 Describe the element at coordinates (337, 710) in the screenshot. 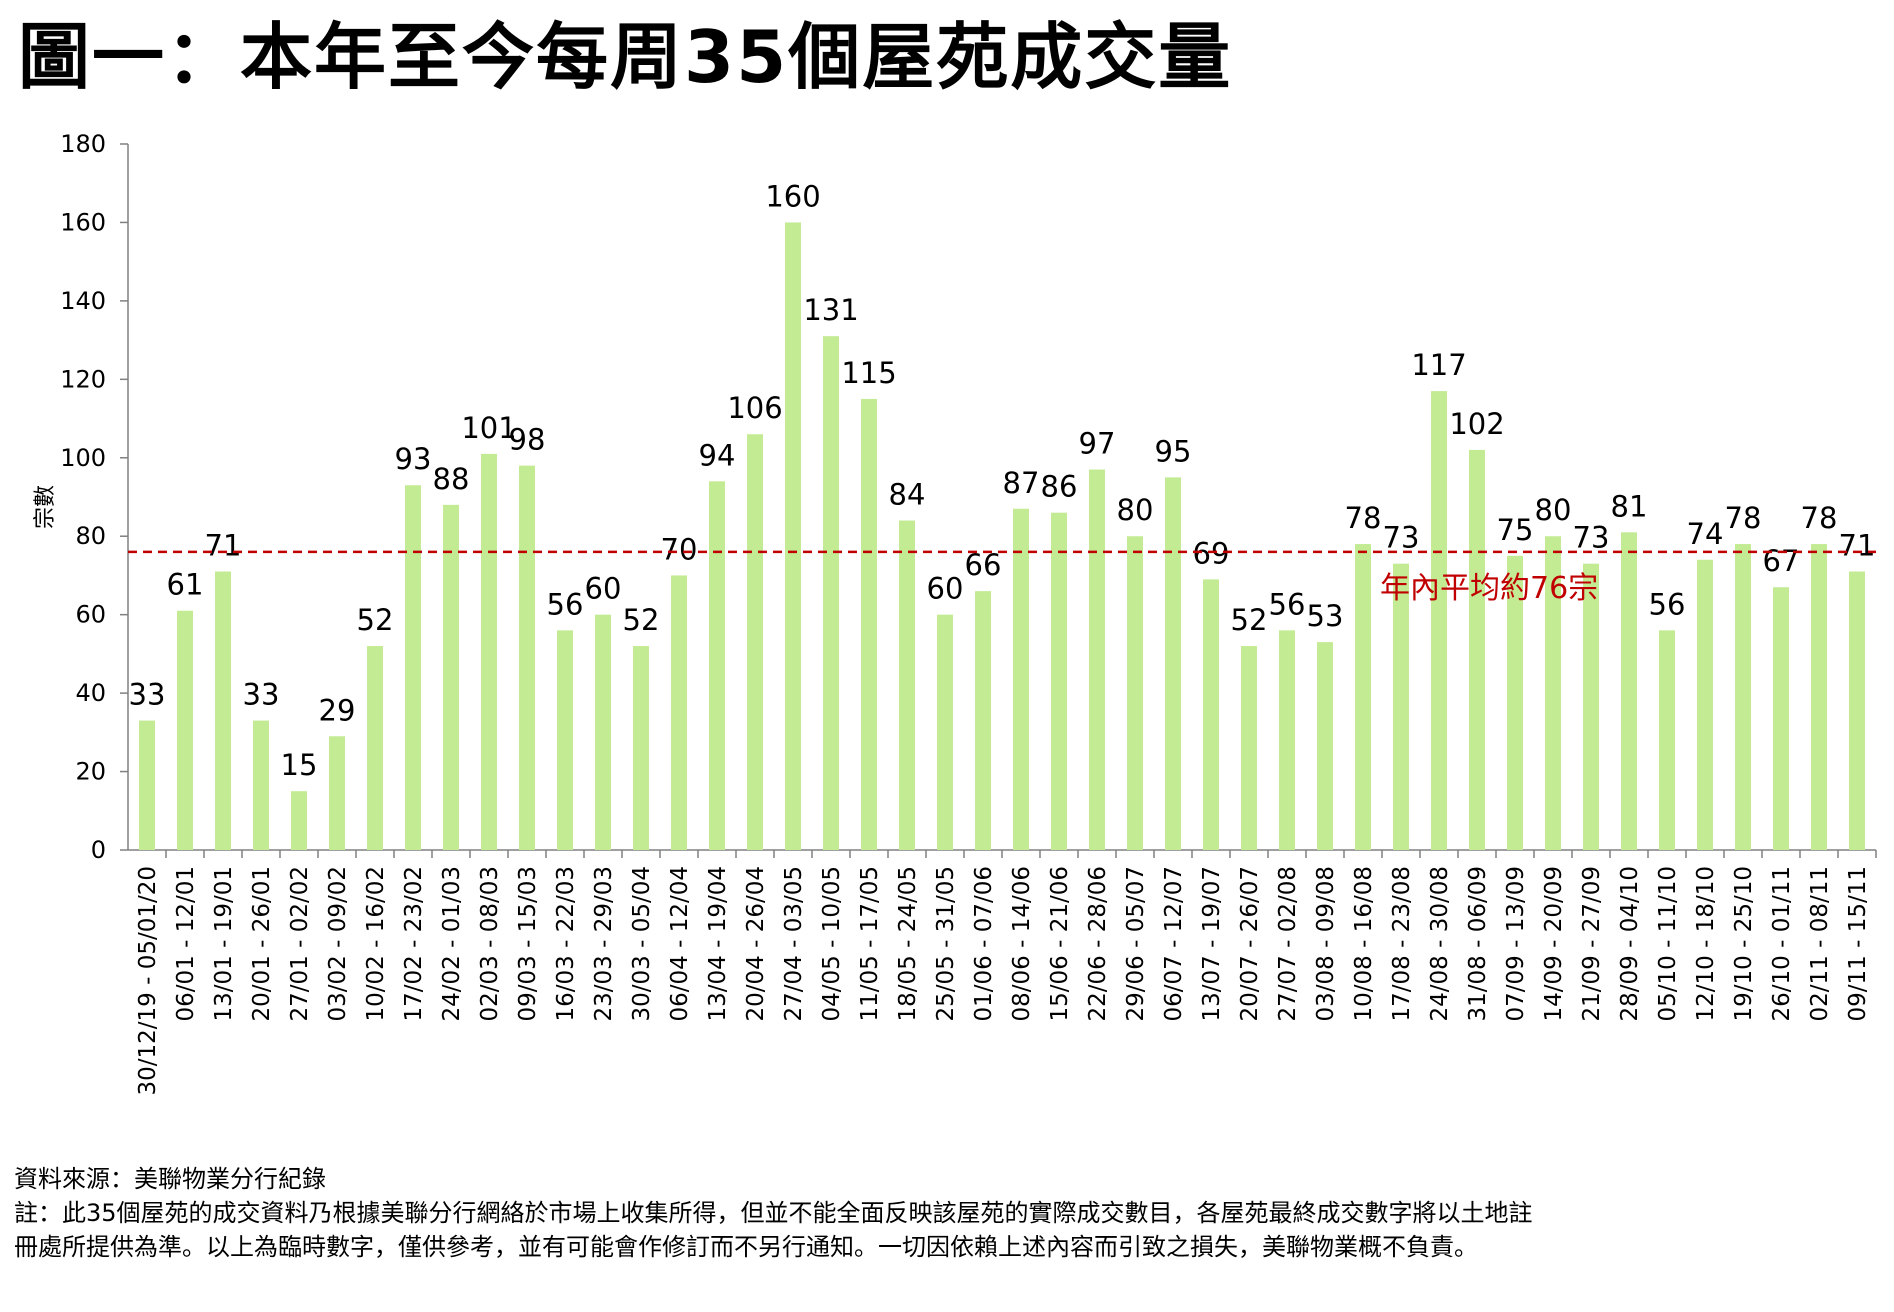

I see `data-label: 29` at that location.